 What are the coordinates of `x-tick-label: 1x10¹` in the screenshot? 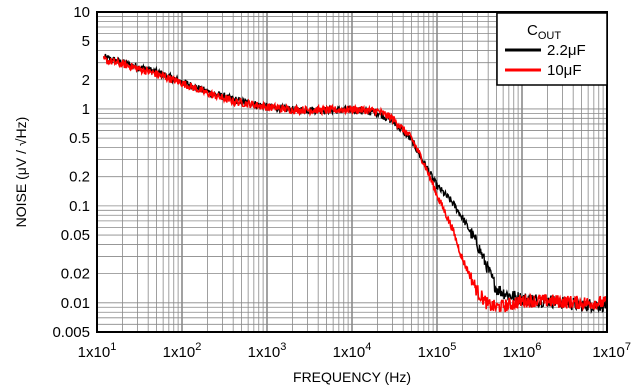 It's located at (97, 351).